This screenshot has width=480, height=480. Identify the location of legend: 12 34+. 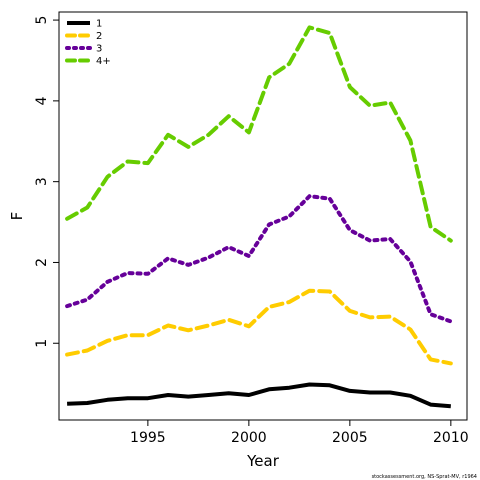
(88, 43).